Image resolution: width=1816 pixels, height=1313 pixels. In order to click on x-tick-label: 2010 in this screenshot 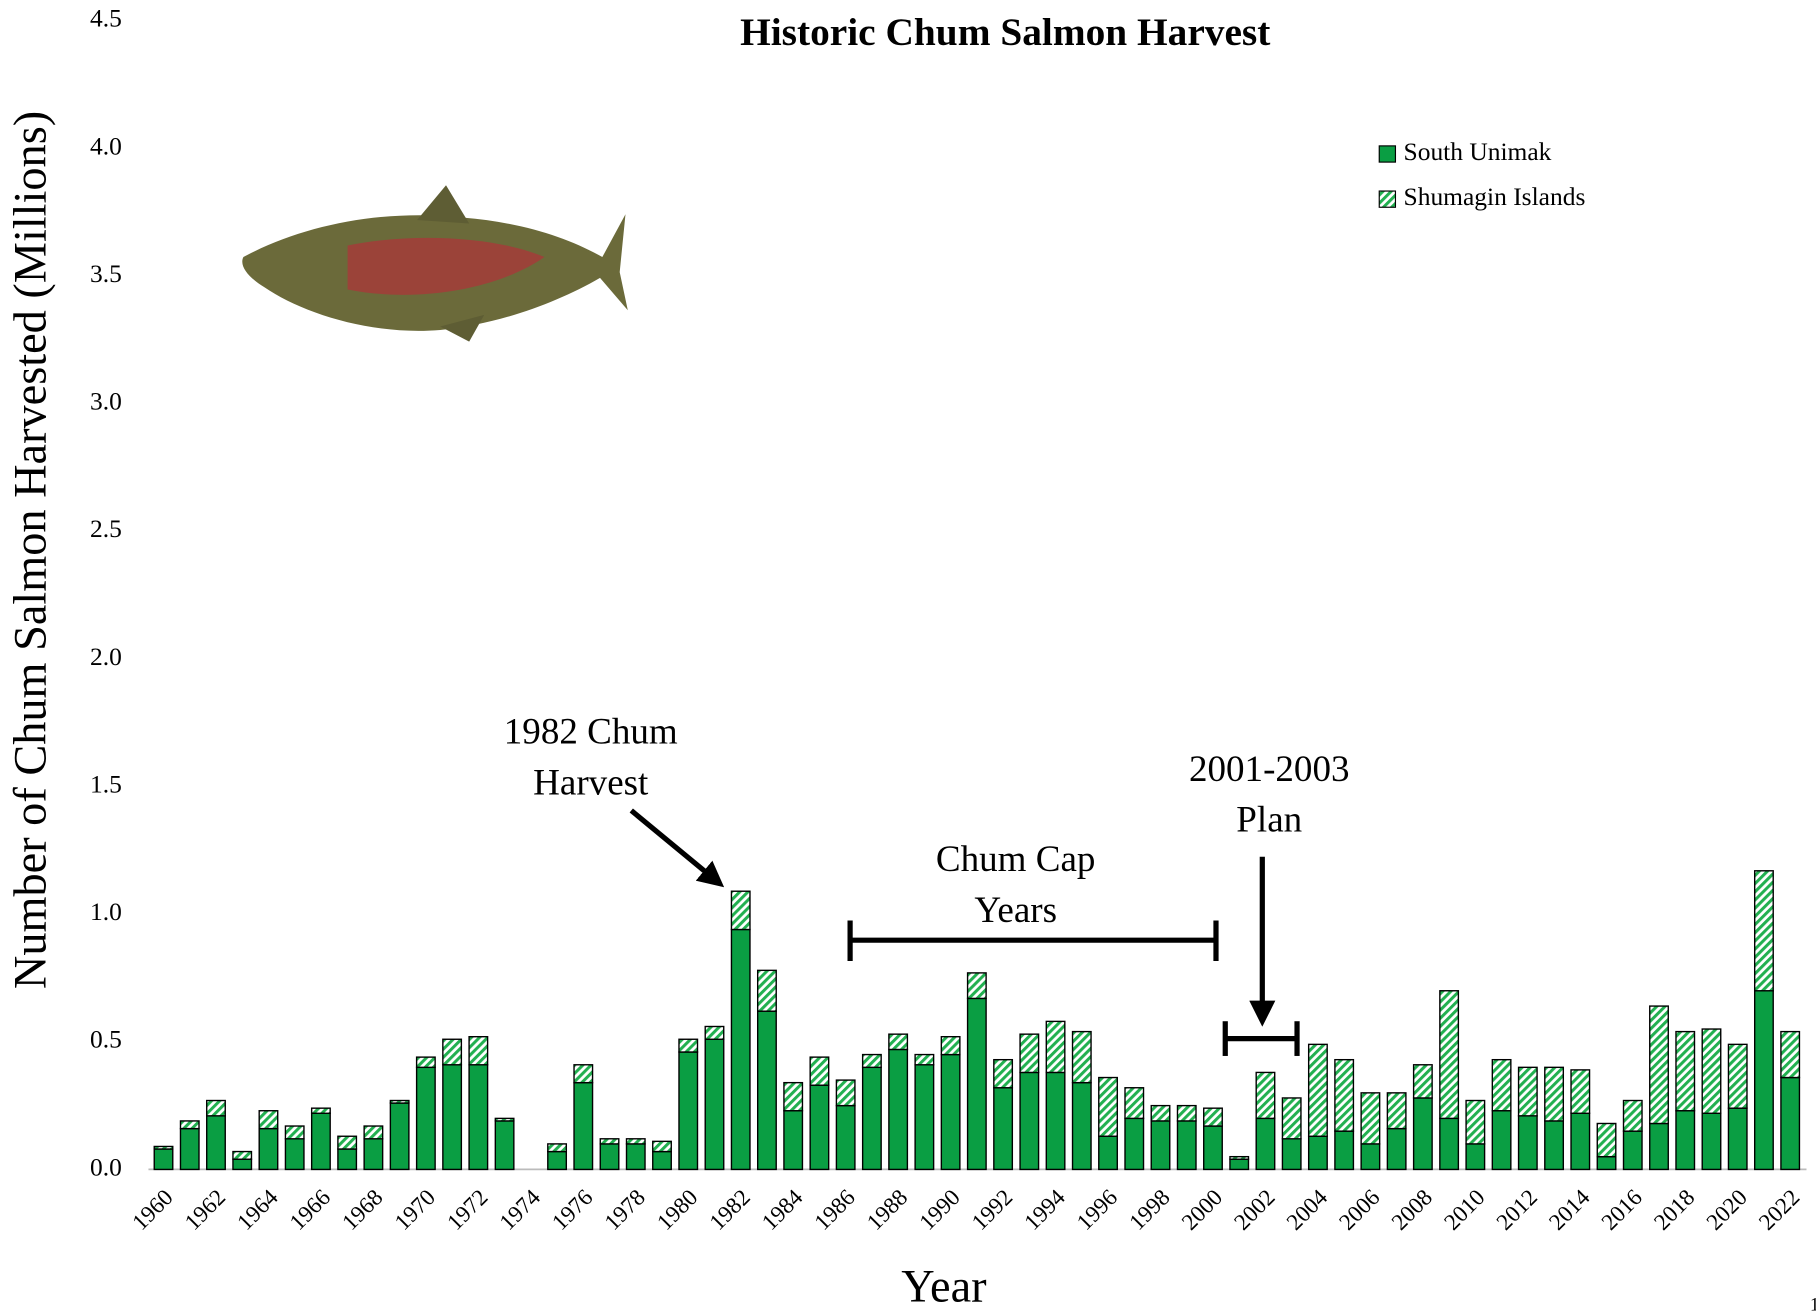, I will do `click(1464, 1210)`.